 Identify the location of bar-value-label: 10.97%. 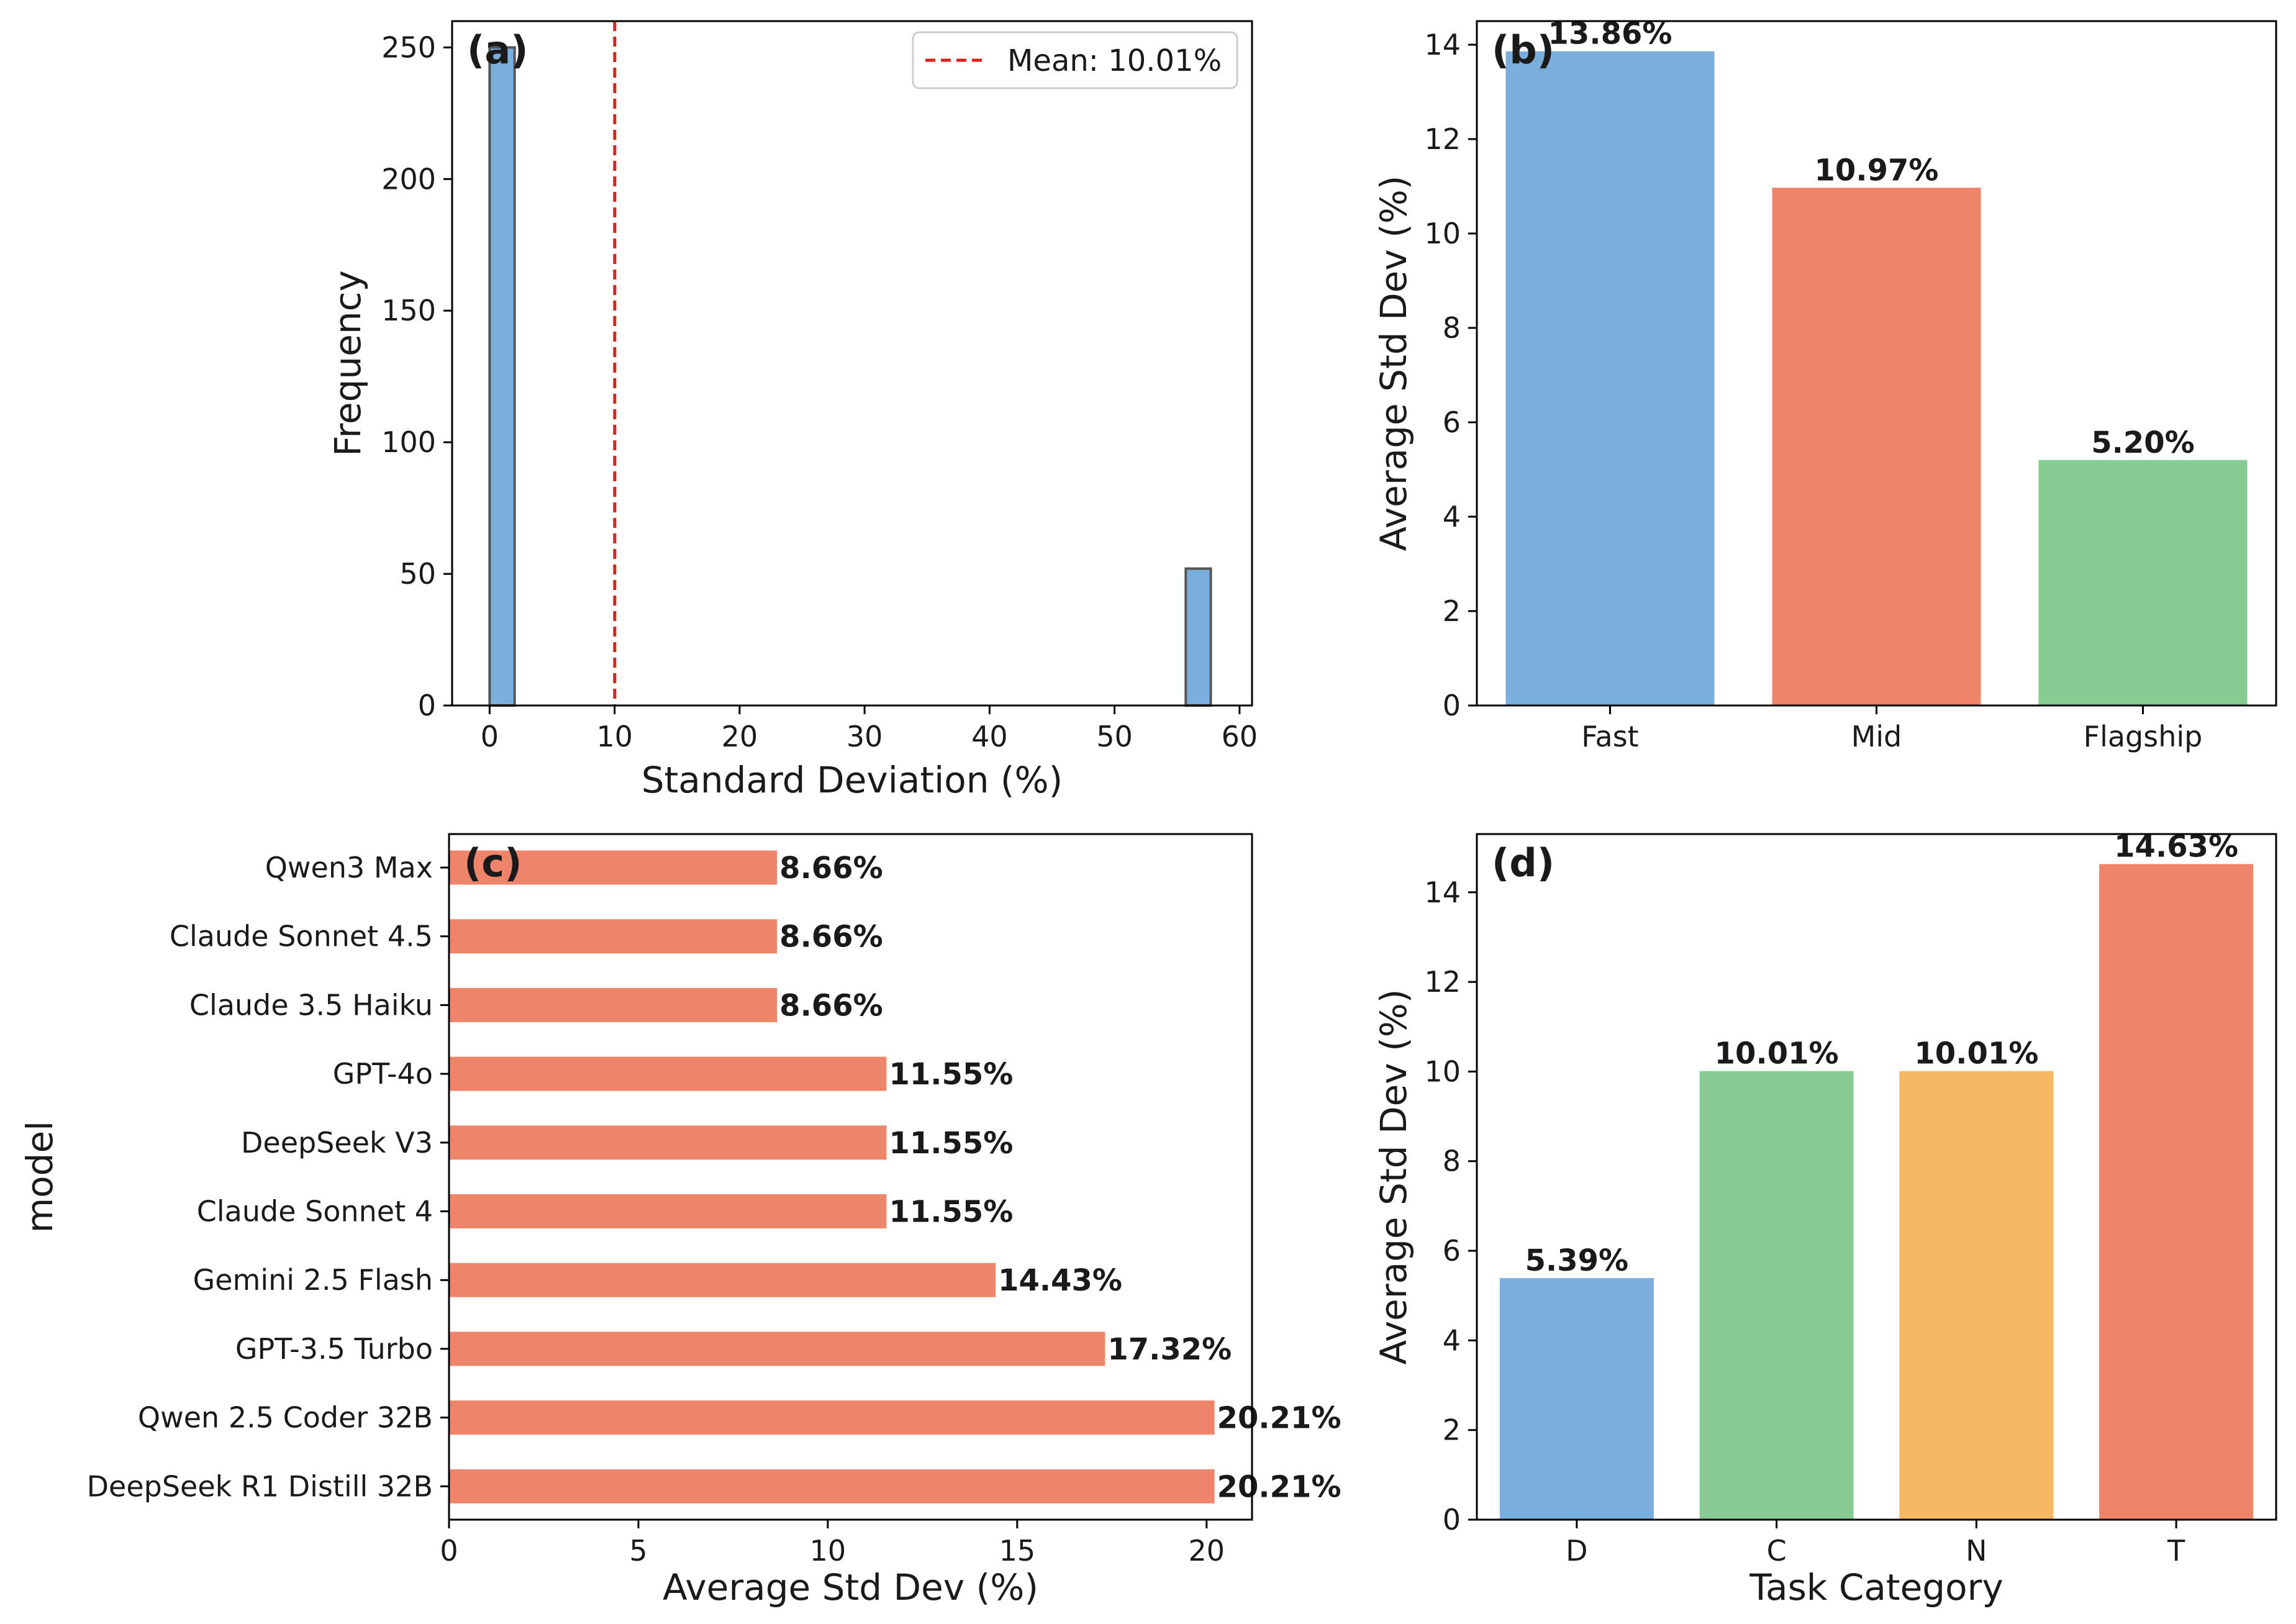
(1877, 170).